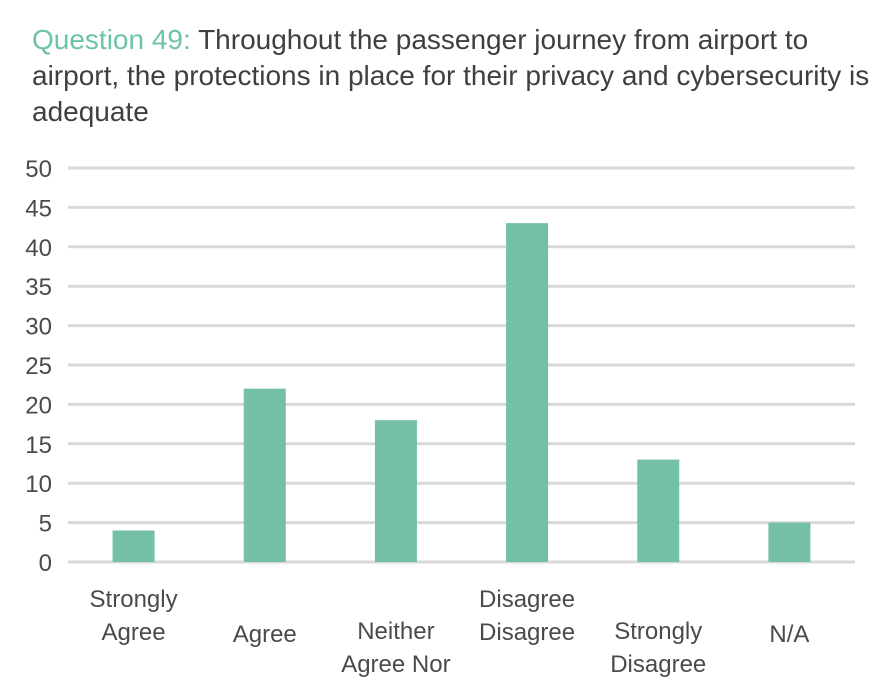  What do you see at coordinates (134, 616) in the screenshot?
I see `x-tick-label: Strongly Agree` at bounding box center [134, 616].